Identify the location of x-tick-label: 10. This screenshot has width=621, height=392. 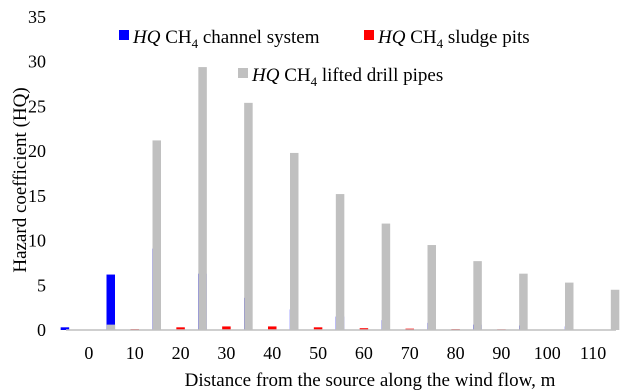
(135, 353).